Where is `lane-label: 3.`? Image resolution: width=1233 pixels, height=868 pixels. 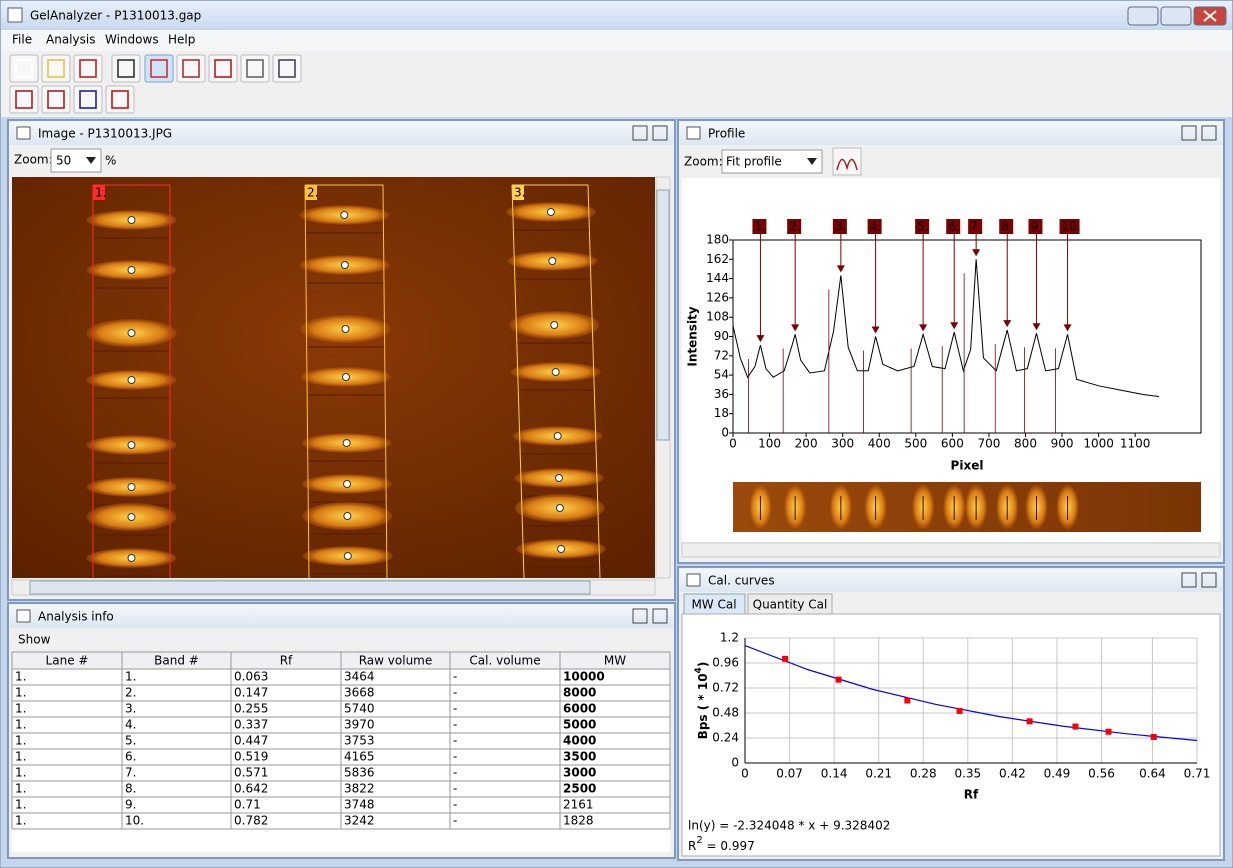
lane-label: 3. is located at coordinates (519, 193).